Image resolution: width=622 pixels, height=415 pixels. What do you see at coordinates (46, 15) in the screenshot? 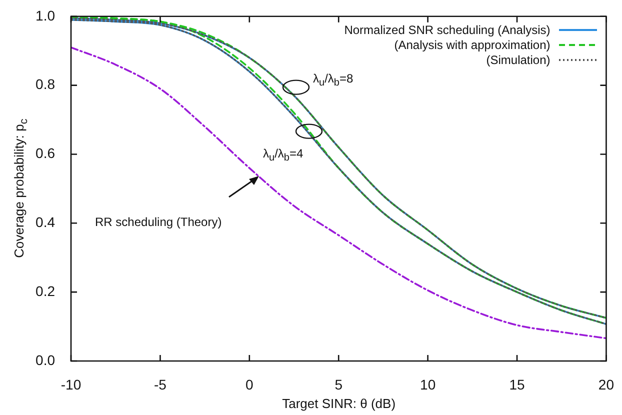
I see `y-tick-label: 1.0` at bounding box center [46, 15].